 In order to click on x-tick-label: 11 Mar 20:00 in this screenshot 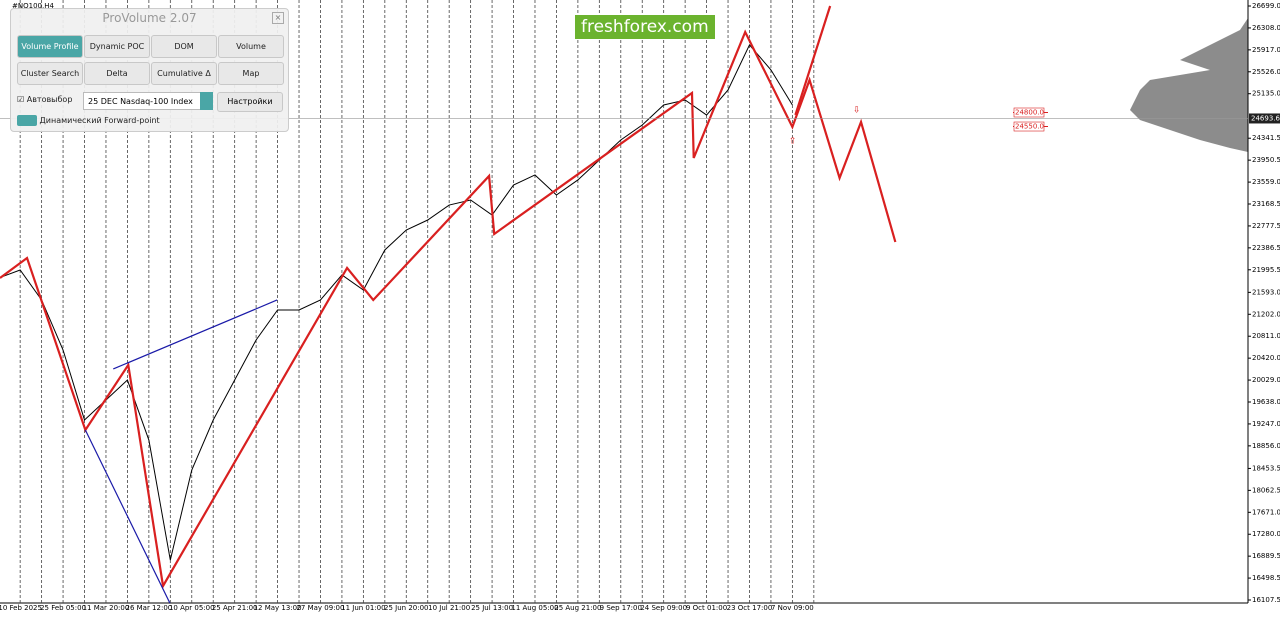, I will do `click(106, 608)`.